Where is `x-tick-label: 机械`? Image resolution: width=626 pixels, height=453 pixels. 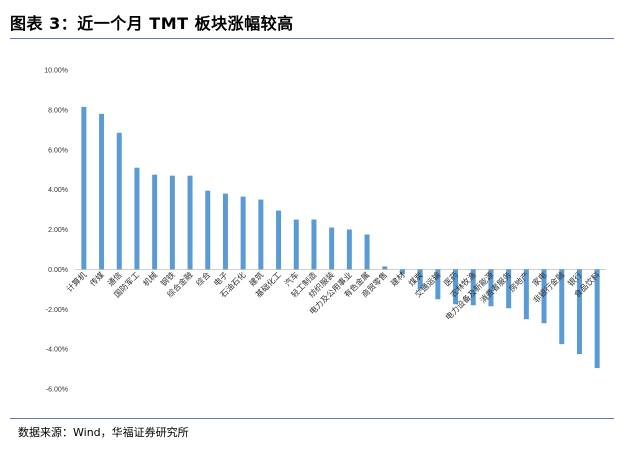
x-tick-label: 机械 is located at coordinates (150, 279).